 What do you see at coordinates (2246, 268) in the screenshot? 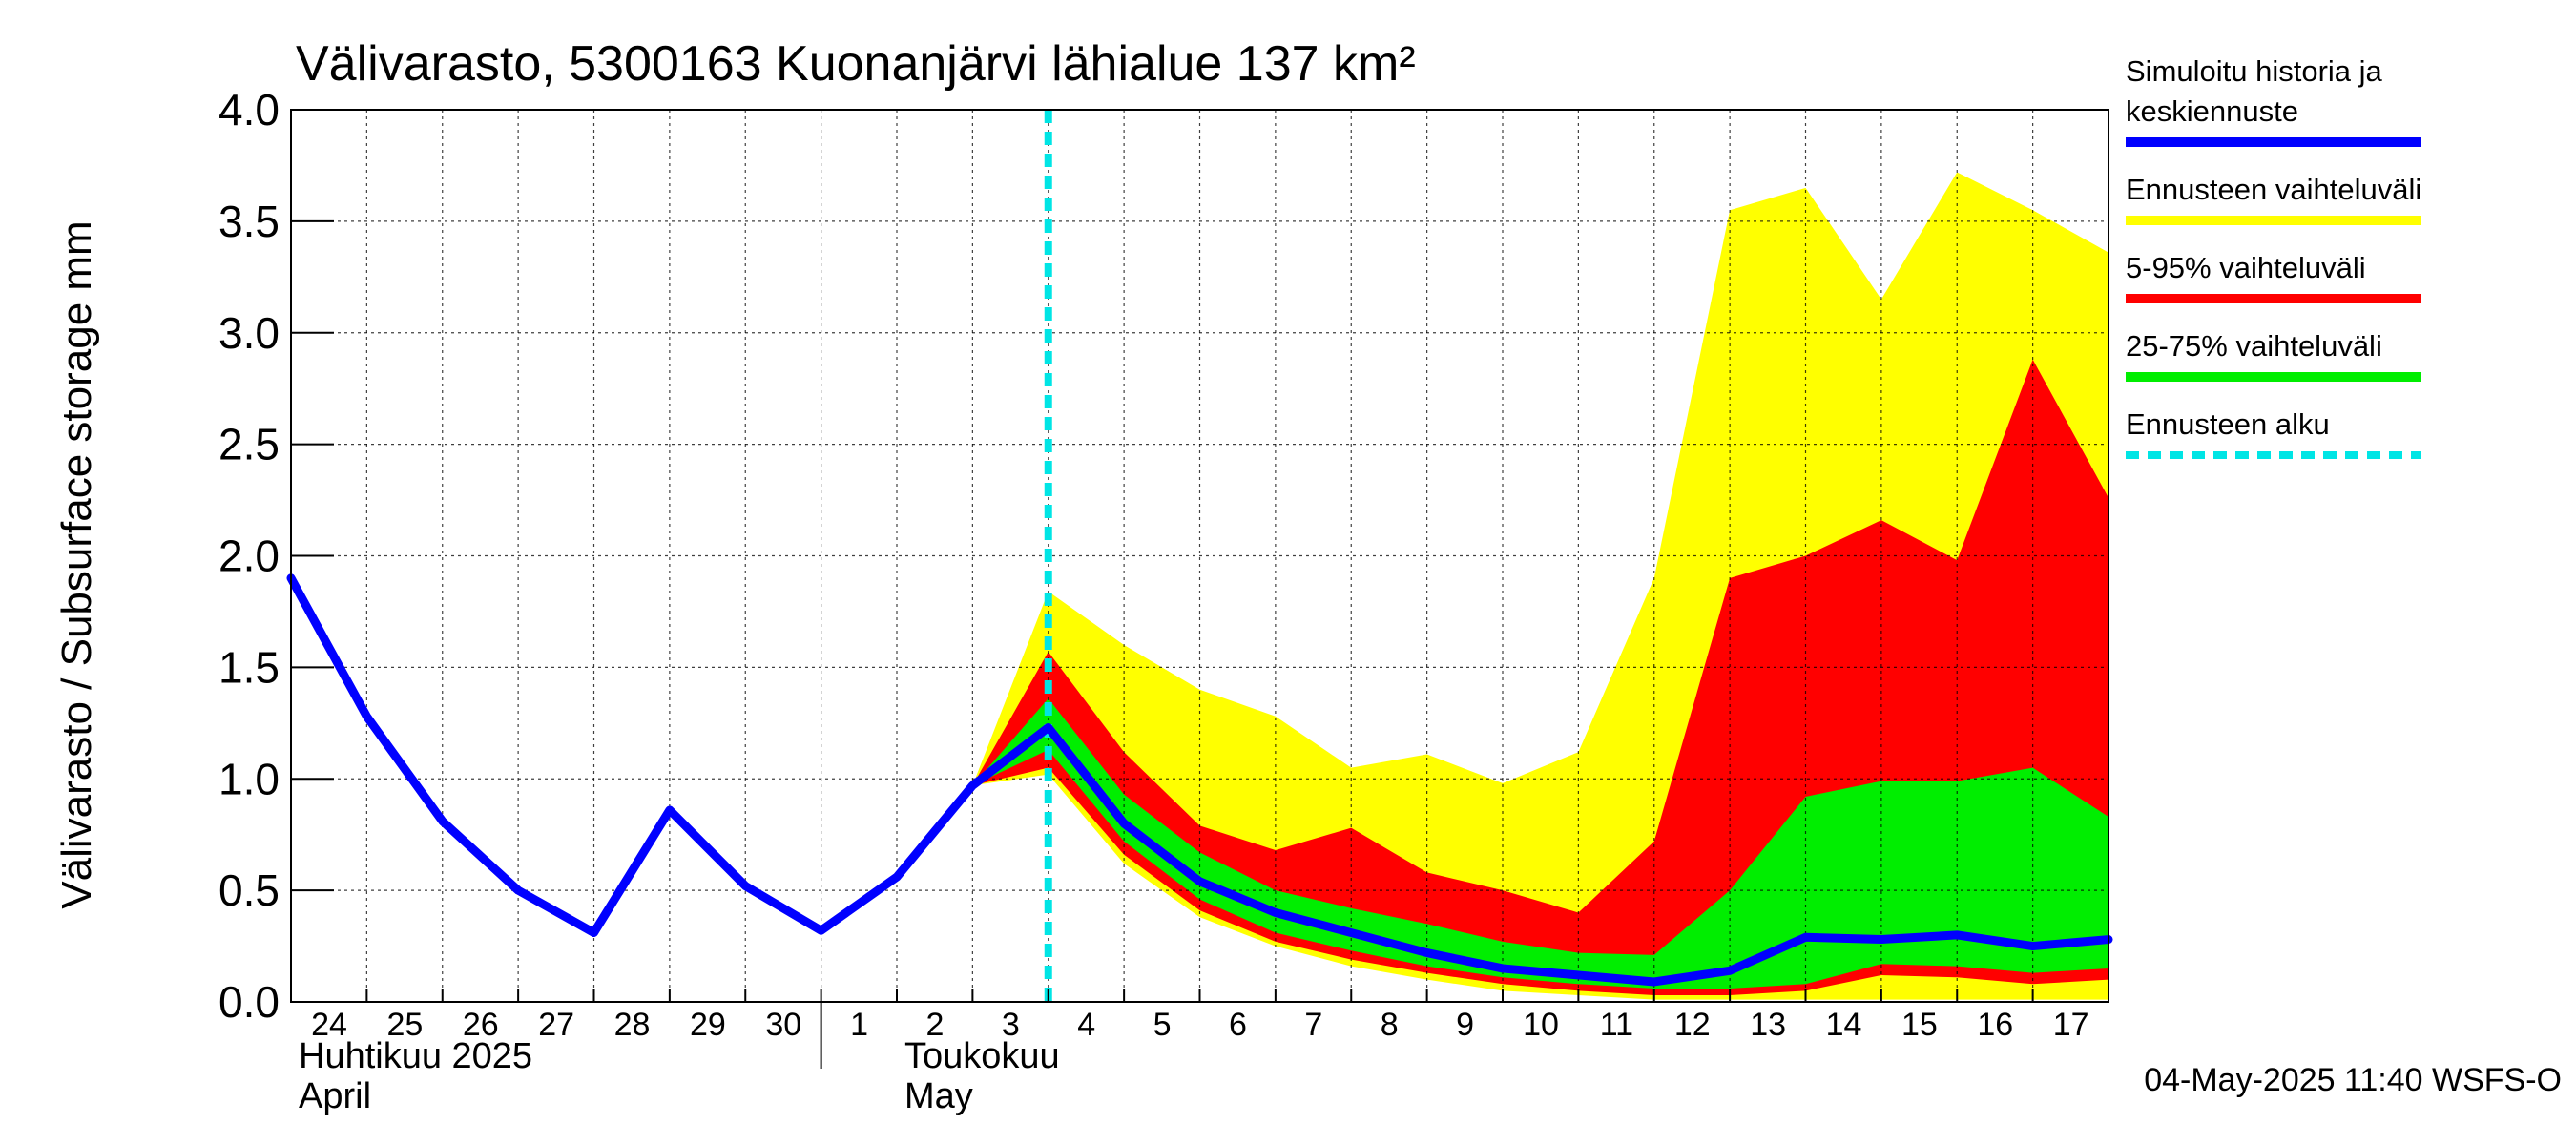
I see `legend-label: 5-95% vaihteluväli` at bounding box center [2246, 268].